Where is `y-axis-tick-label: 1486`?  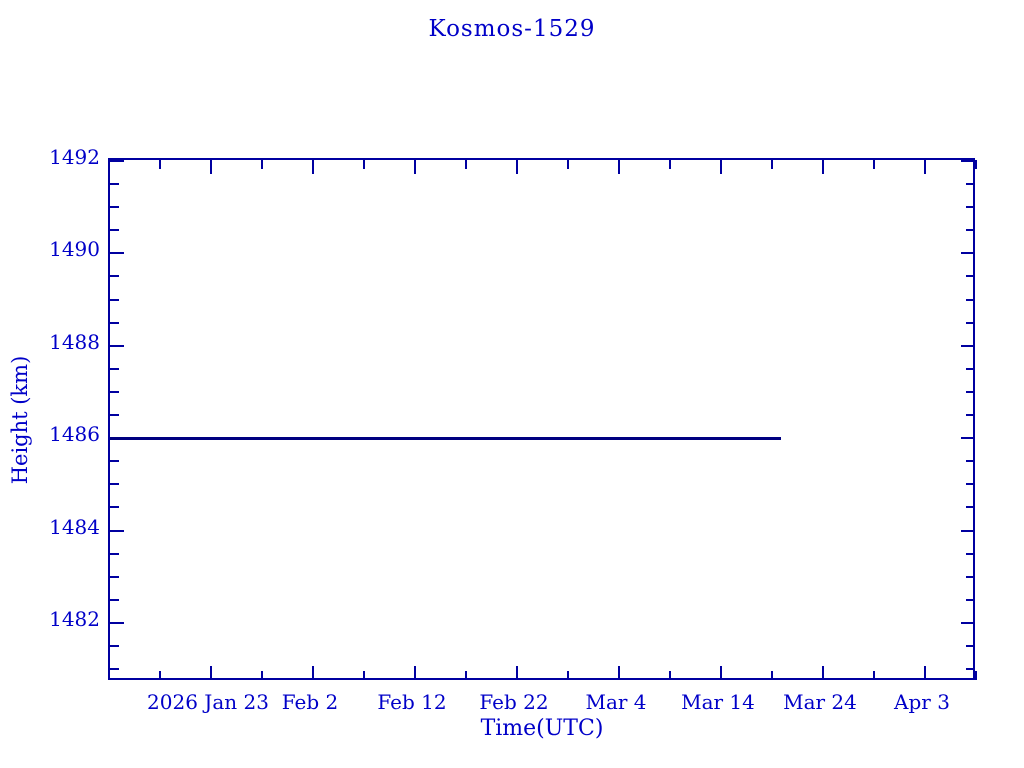
y-axis-tick-label: 1486 is located at coordinates (74, 434).